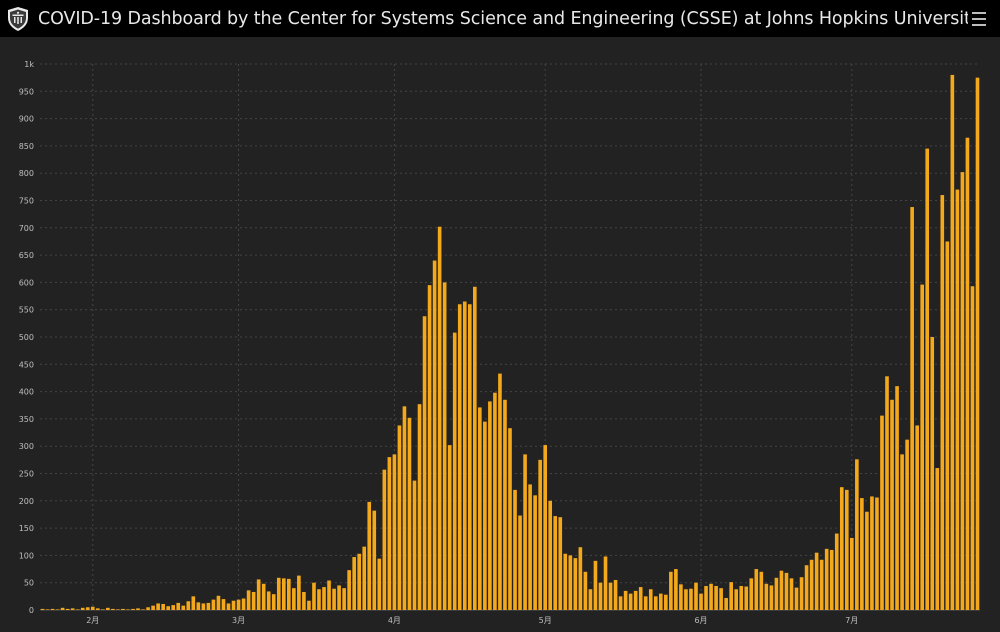  What do you see at coordinates (979, 19) in the screenshot?
I see `hamburger-menu-icon` at bounding box center [979, 19].